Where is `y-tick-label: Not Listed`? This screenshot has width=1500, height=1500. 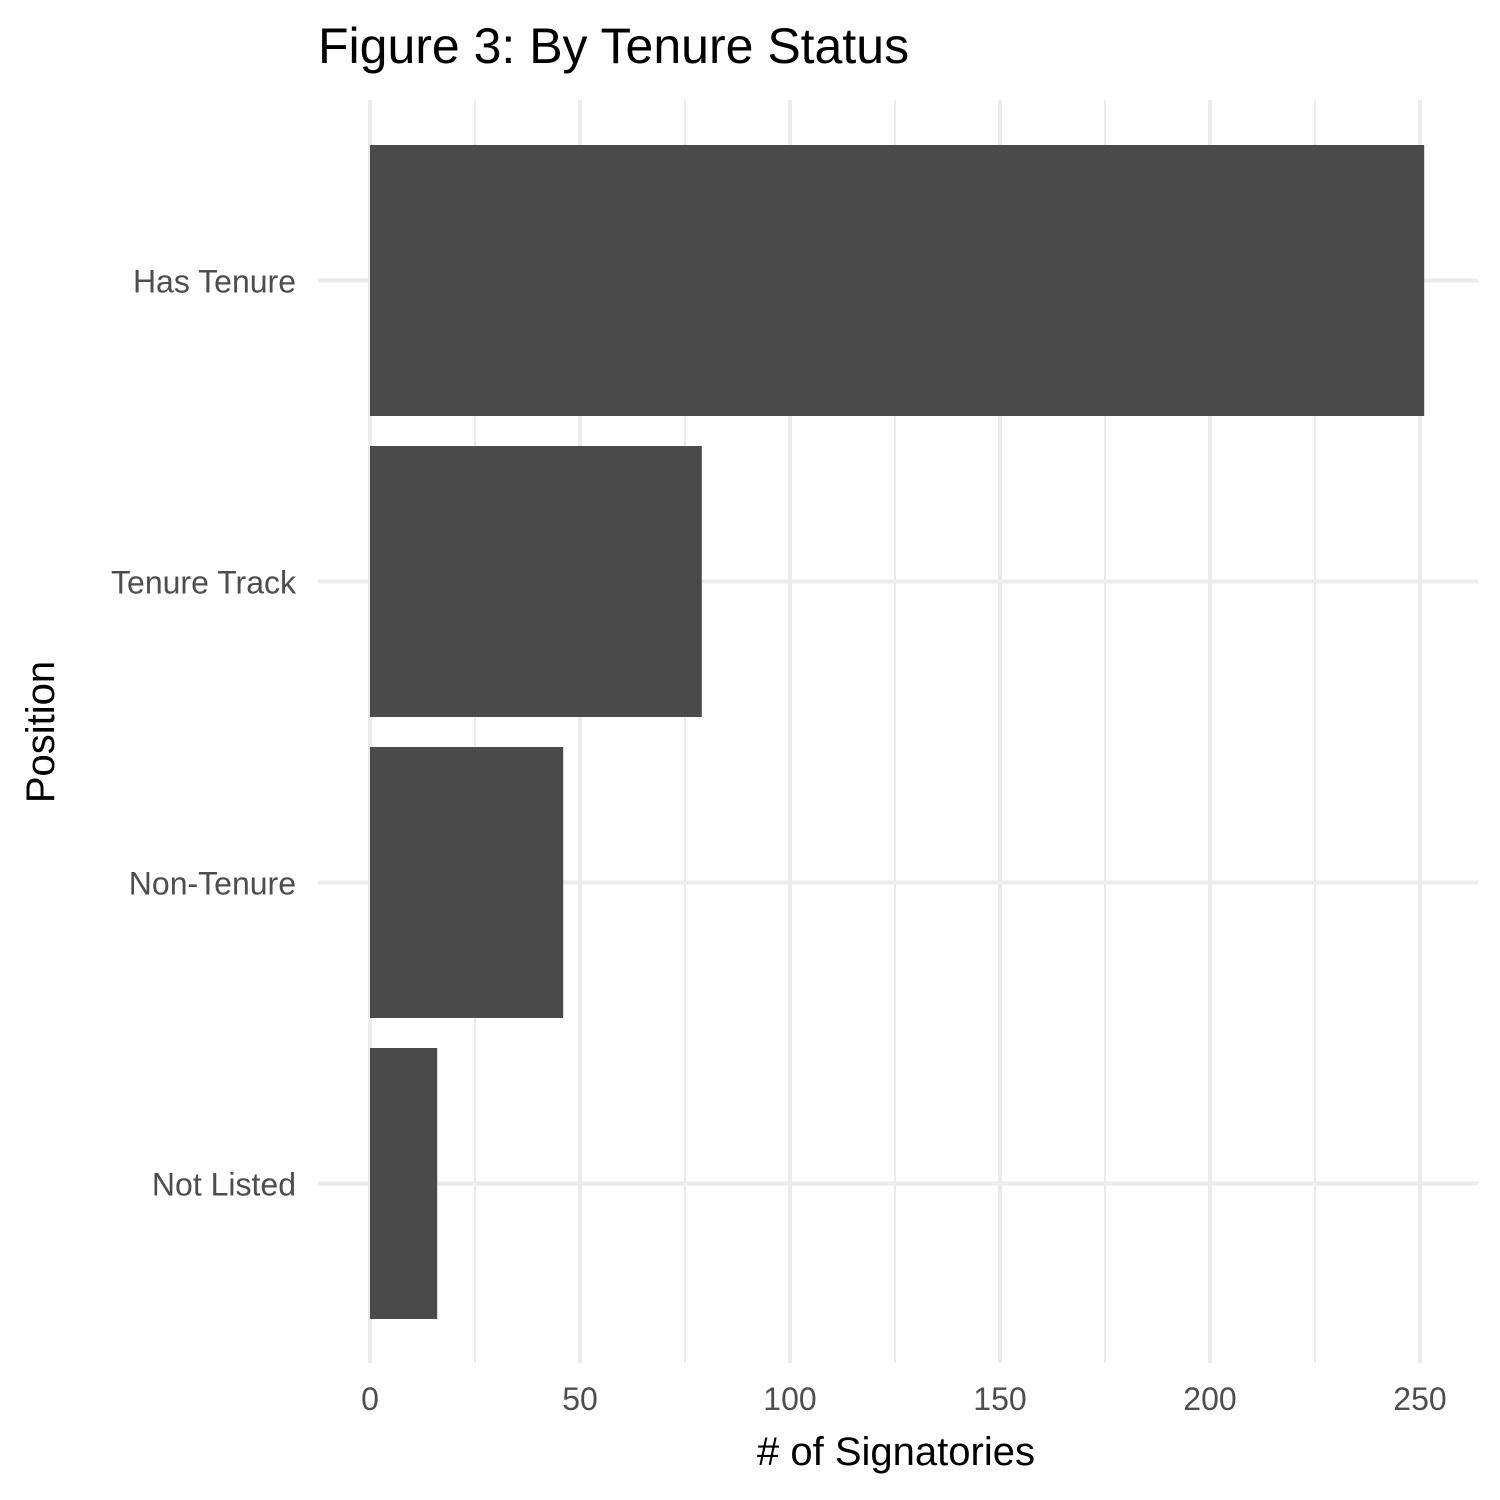
y-tick-label: Not Listed is located at coordinates (224, 1185).